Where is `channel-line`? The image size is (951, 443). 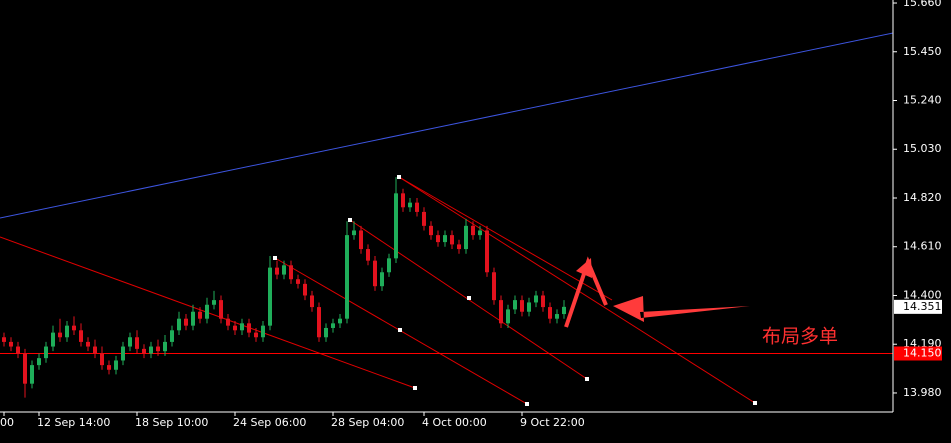 channel-line is located at coordinates (505, 238).